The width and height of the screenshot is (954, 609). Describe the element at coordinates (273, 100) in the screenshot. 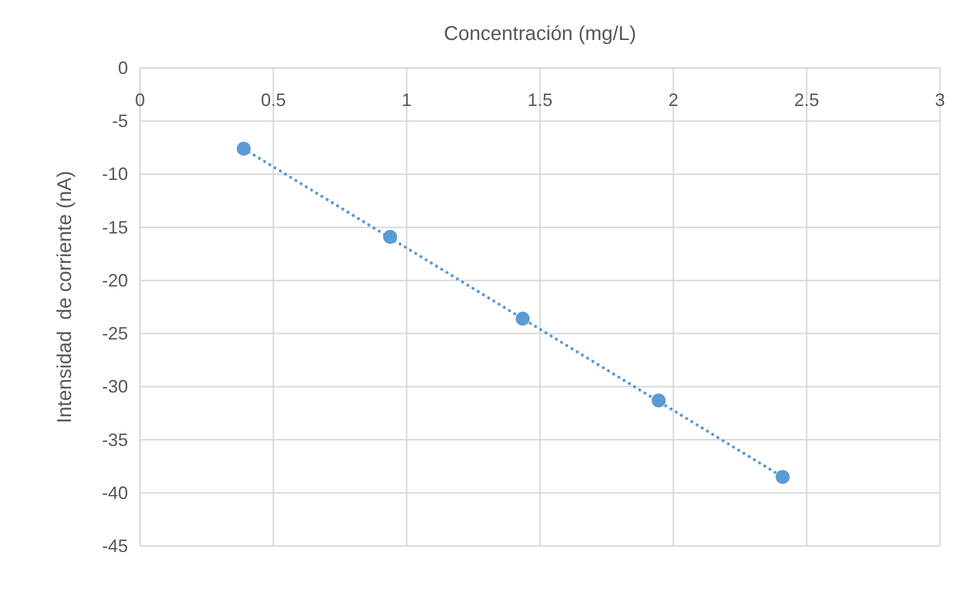

I see `x-tick-label: 0.5` at that location.